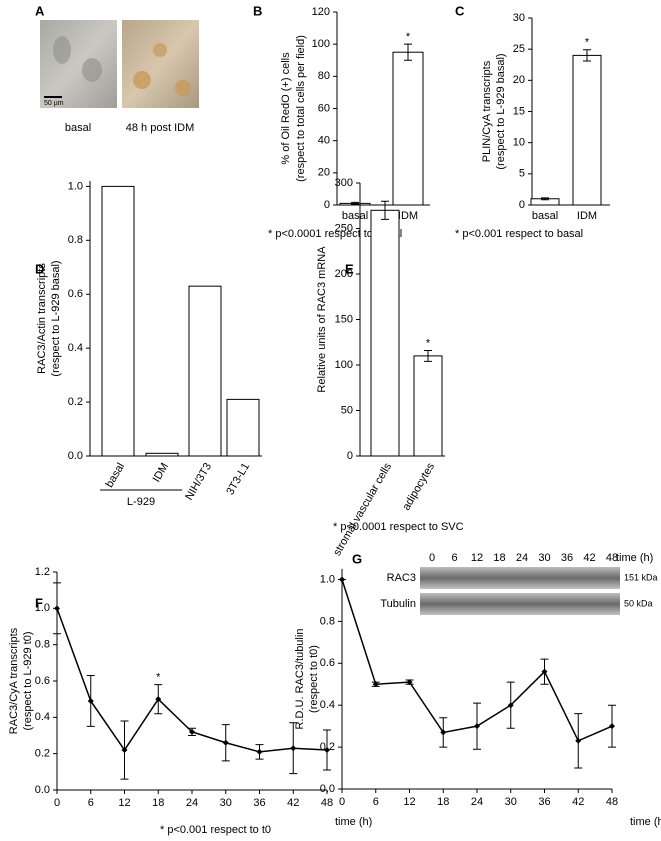 This screenshot has width=661, height=841. I want to click on y-tick-label: 0.8, so click(75, 240).